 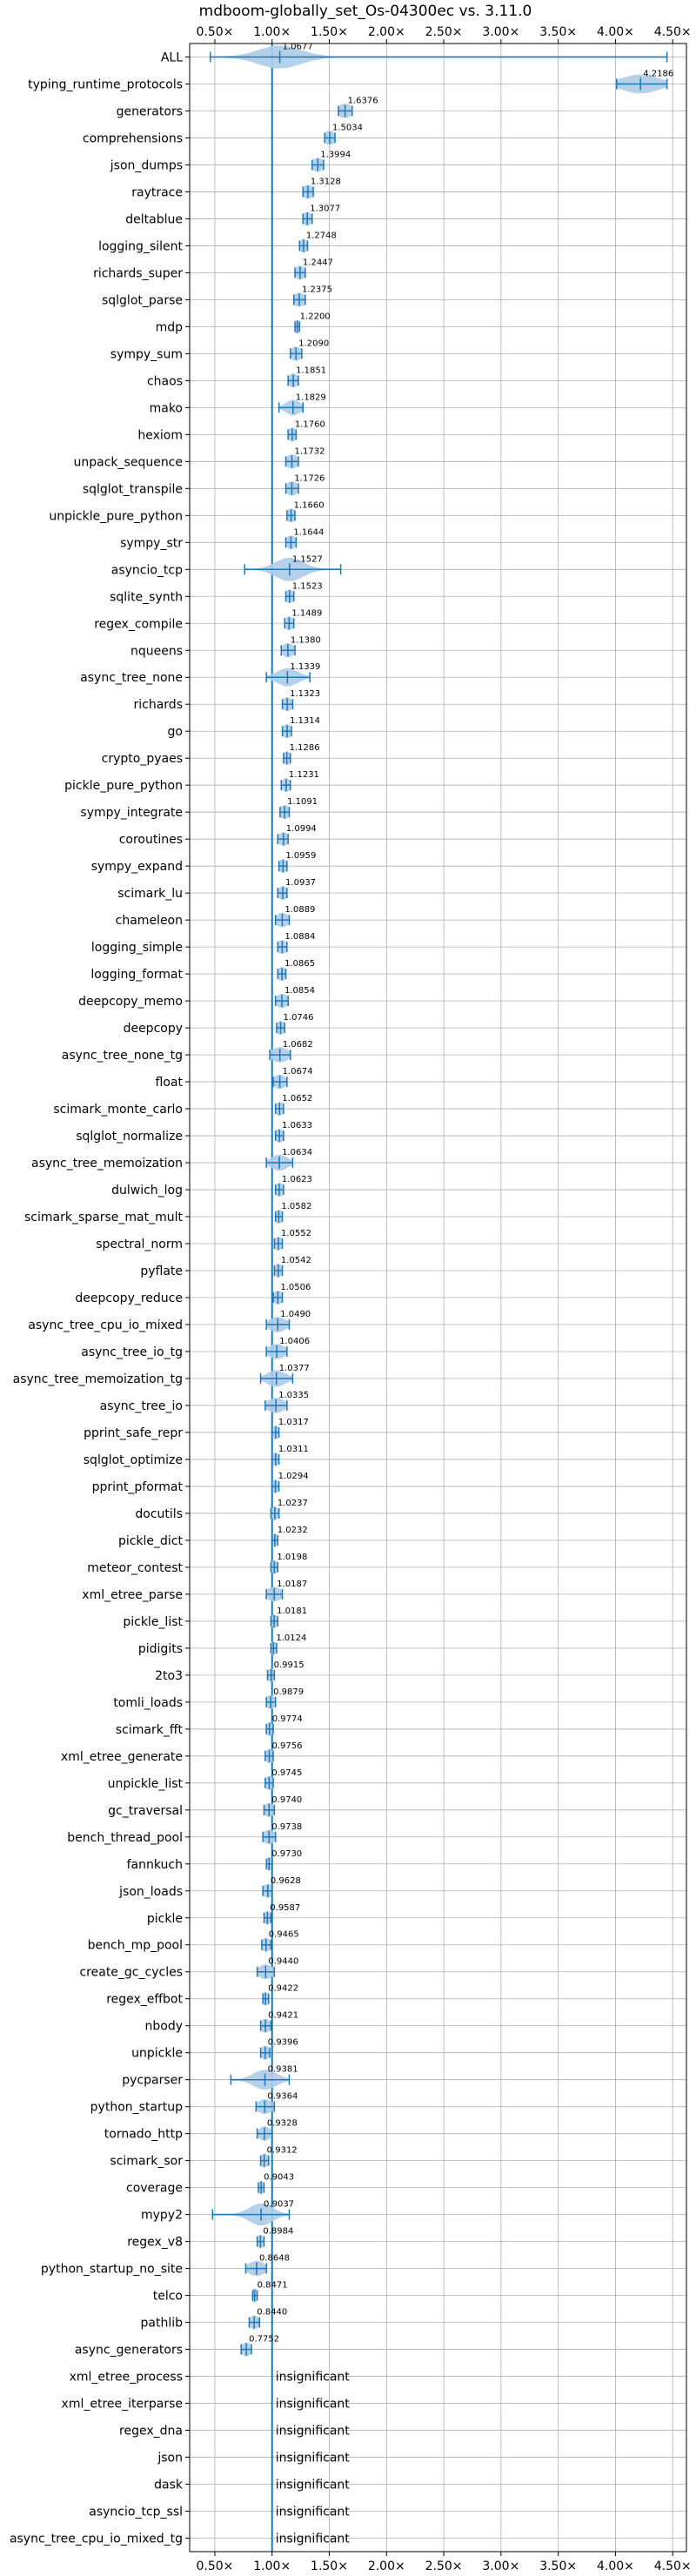 What do you see at coordinates (294, 1342) in the screenshot?
I see `value-label: 1.0406` at bounding box center [294, 1342].